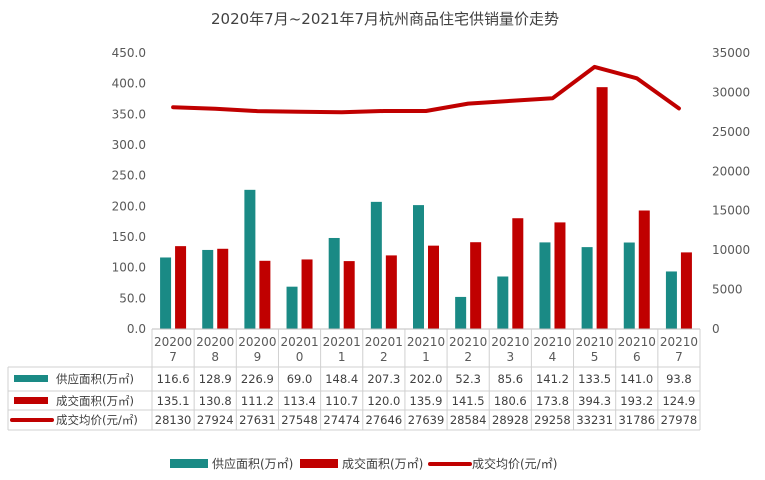 The image size is (765, 480). Describe the element at coordinates (636, 379) in the screenshot. I see `table-cell-value: 141.0` at that location.